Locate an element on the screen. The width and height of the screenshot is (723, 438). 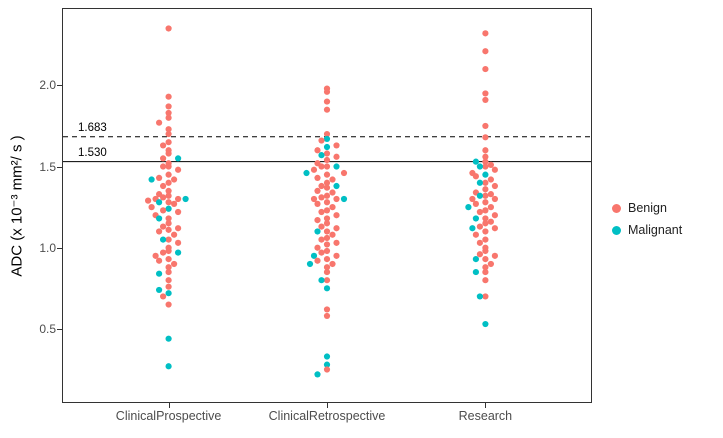
y-tick-mark is located at coordinates (59, 329).